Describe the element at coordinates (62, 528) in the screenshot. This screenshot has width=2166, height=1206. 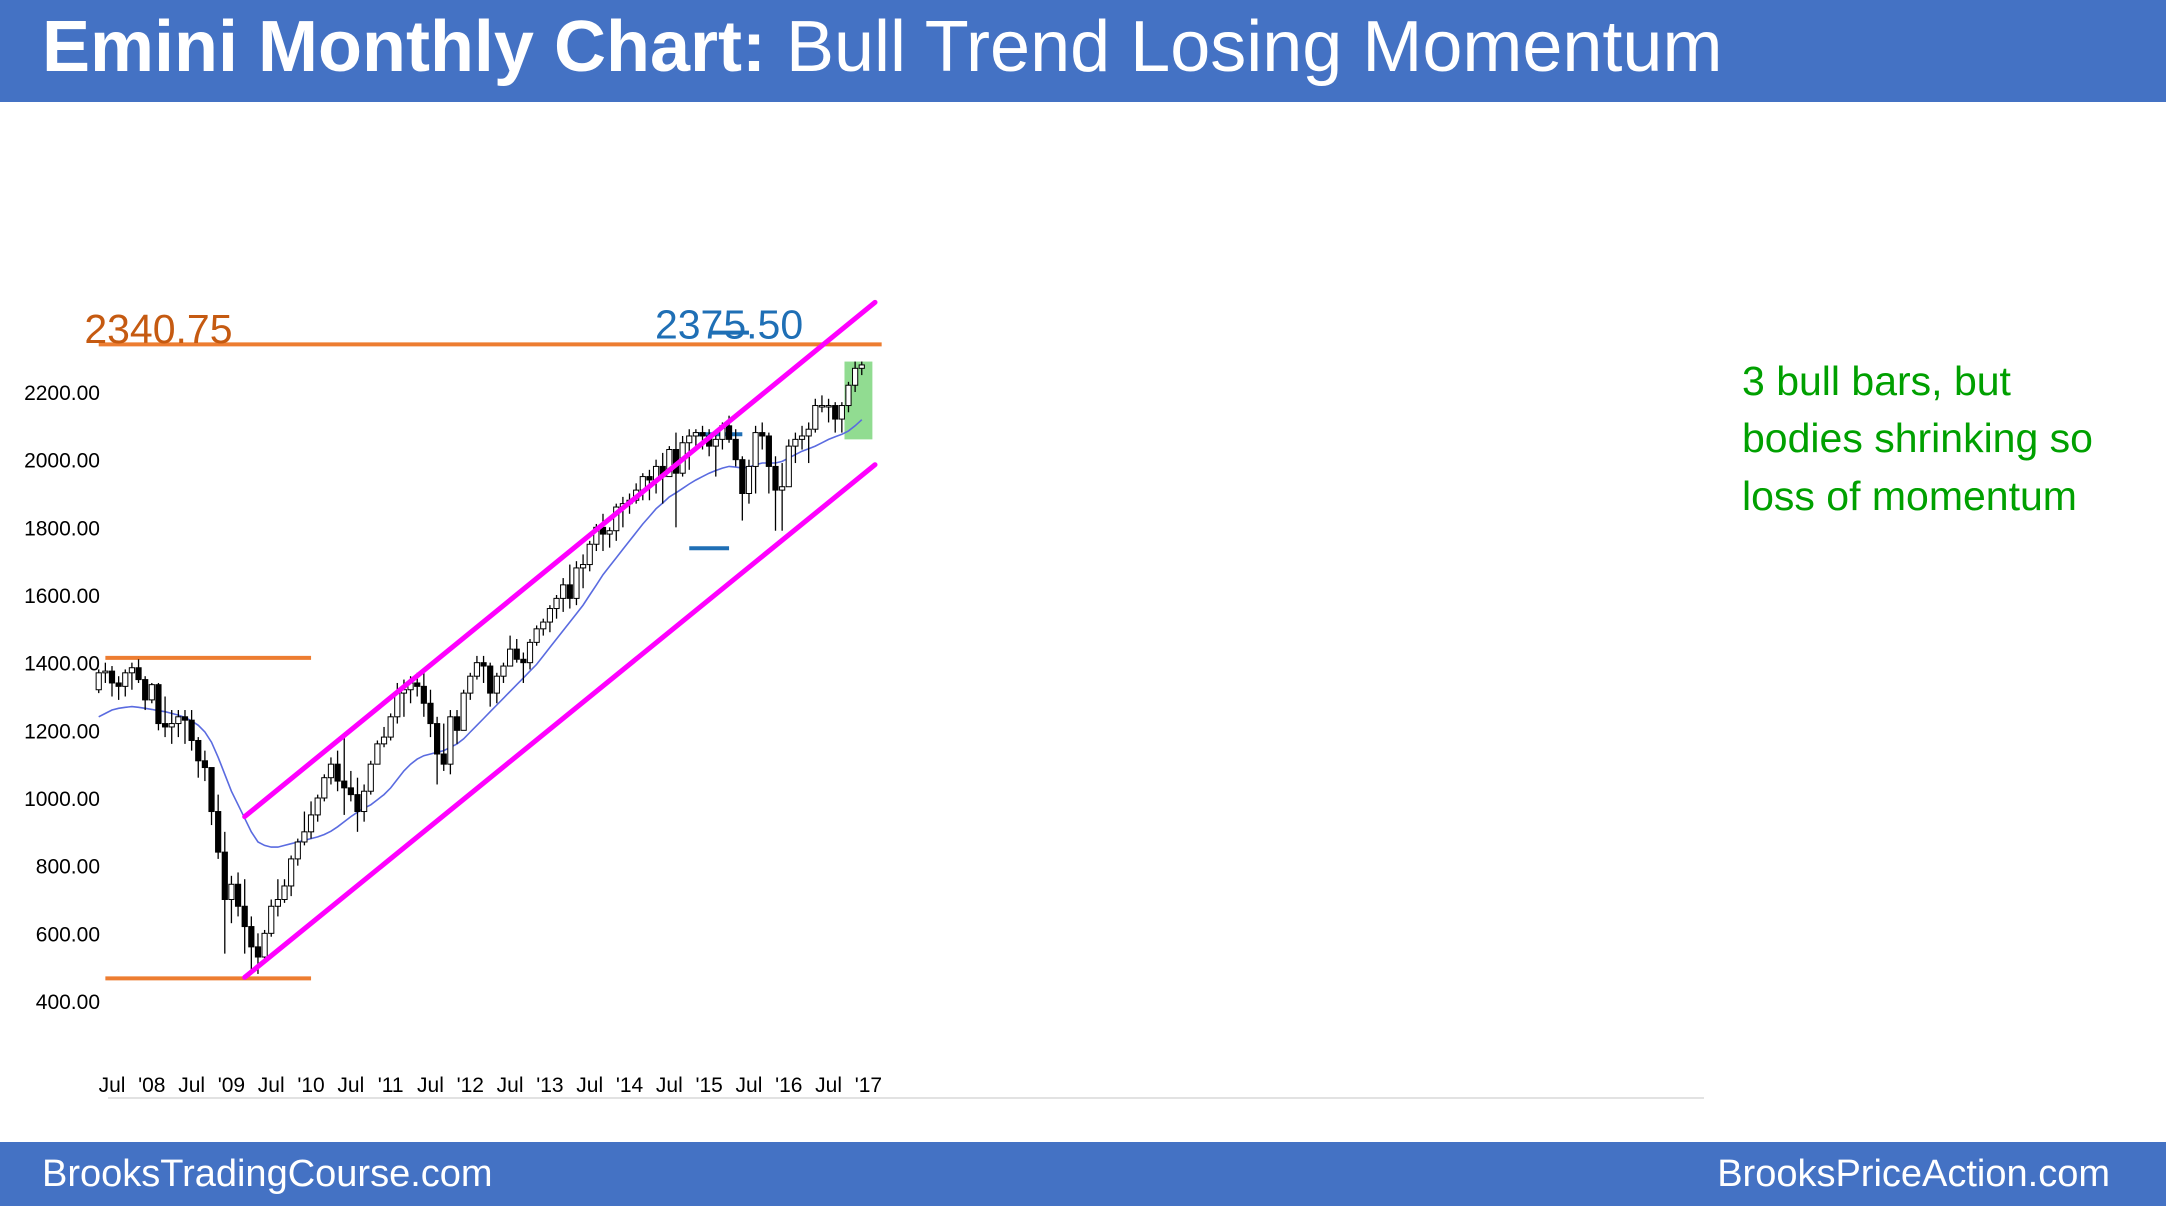
I see `y-tick-label: 1800.00` at that location.